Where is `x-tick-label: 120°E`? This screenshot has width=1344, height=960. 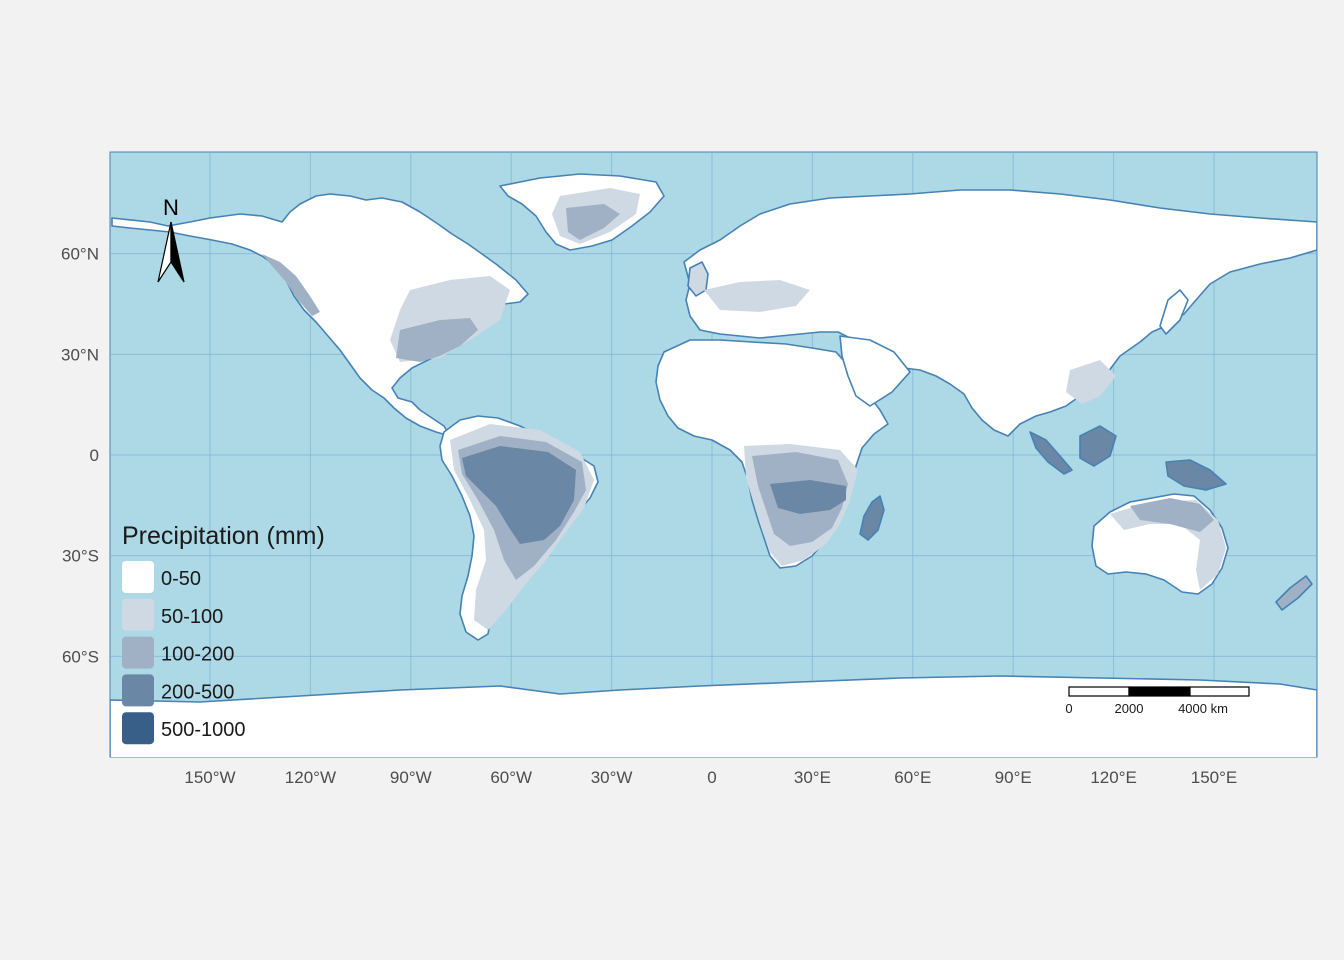 x-tick-label: 120°E is located at coordinates (1113, 777).